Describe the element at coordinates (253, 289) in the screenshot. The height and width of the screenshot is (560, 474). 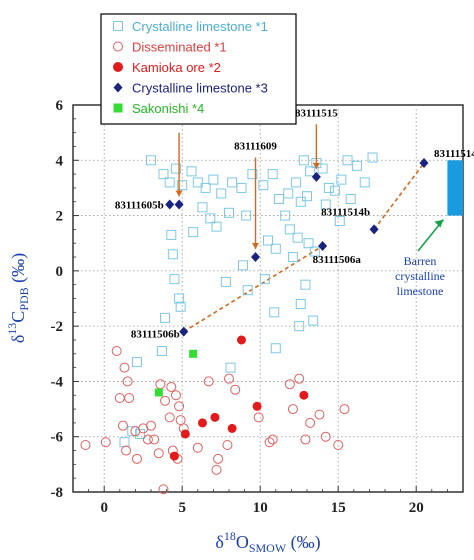
I see `tie-line` at that location.